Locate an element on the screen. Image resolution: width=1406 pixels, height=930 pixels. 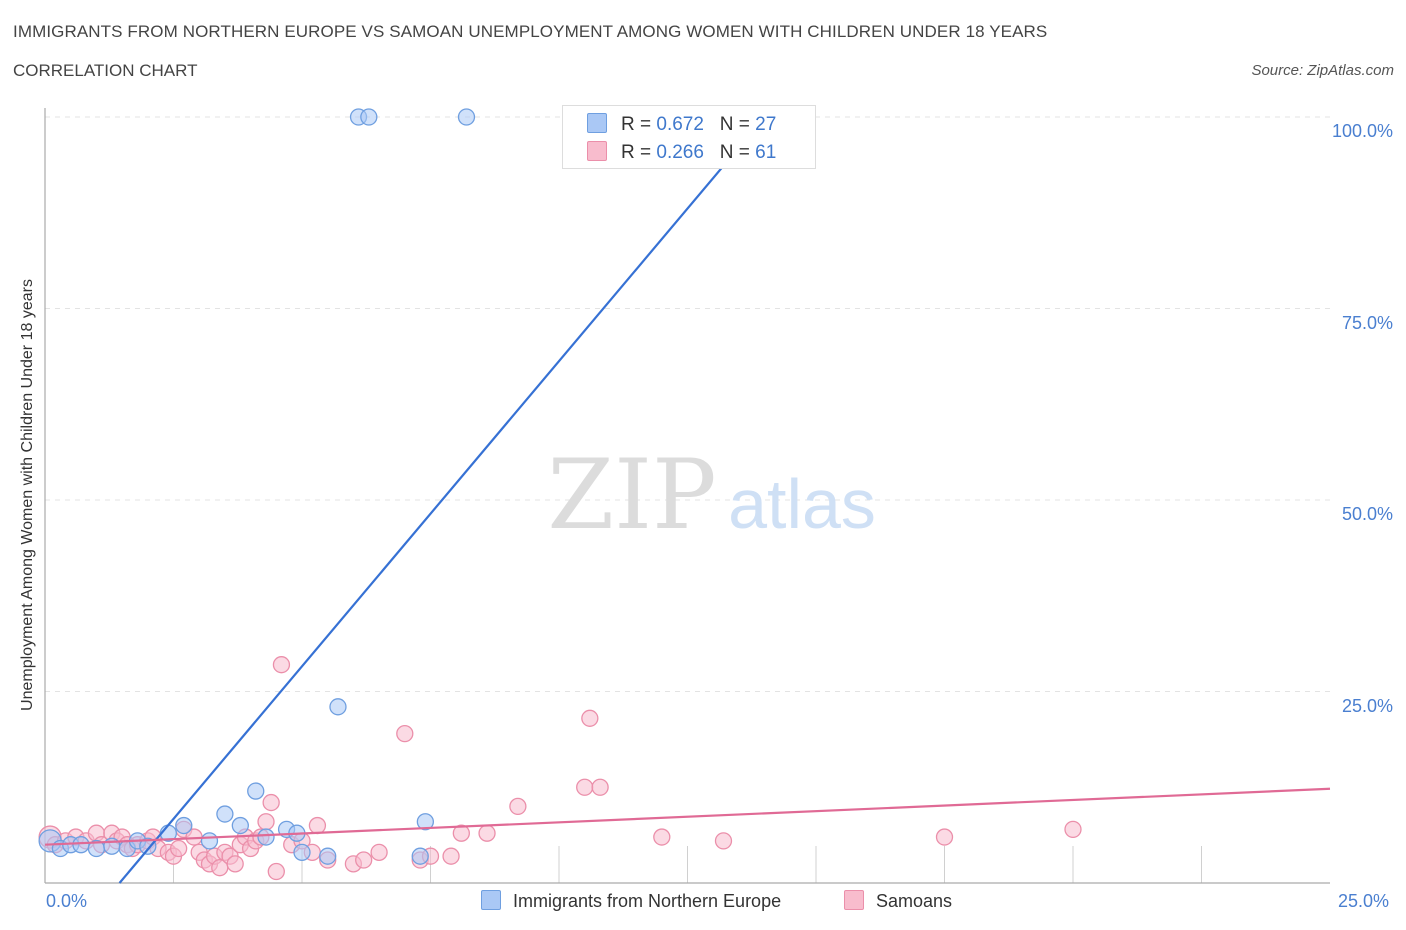
y-tick-label: 100.0% is located at coordinates (1362, 131).